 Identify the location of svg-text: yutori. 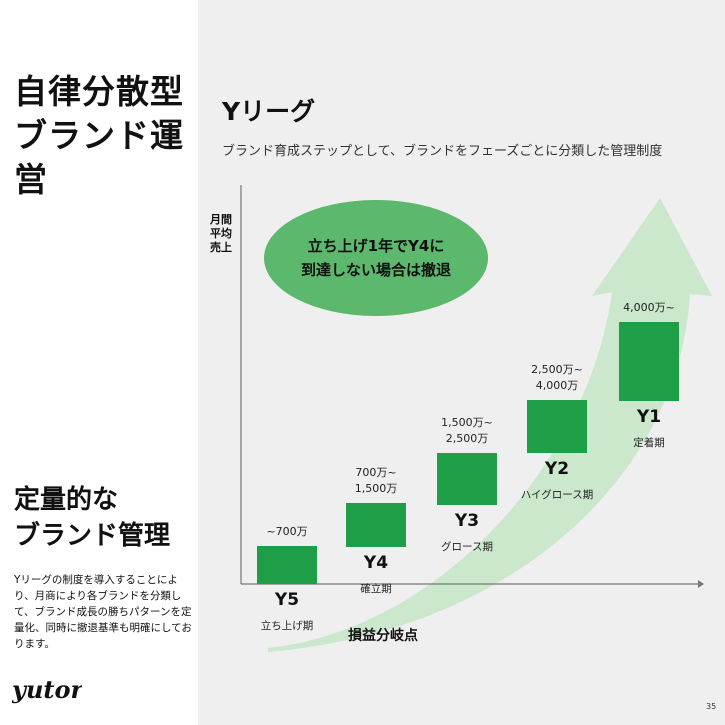
(47, 689).